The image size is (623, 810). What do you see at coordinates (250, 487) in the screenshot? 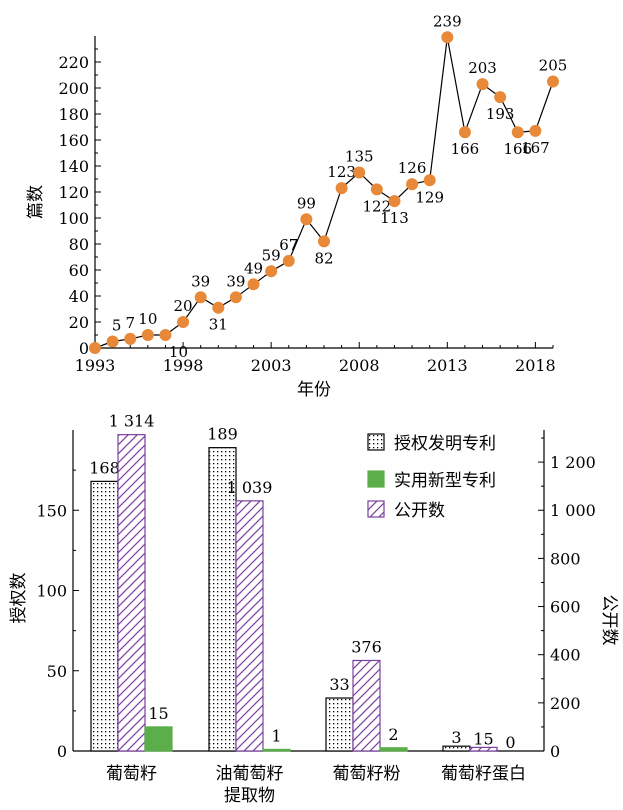
I see `bar-value-label: 1 039` at bounding box center [250, 487].